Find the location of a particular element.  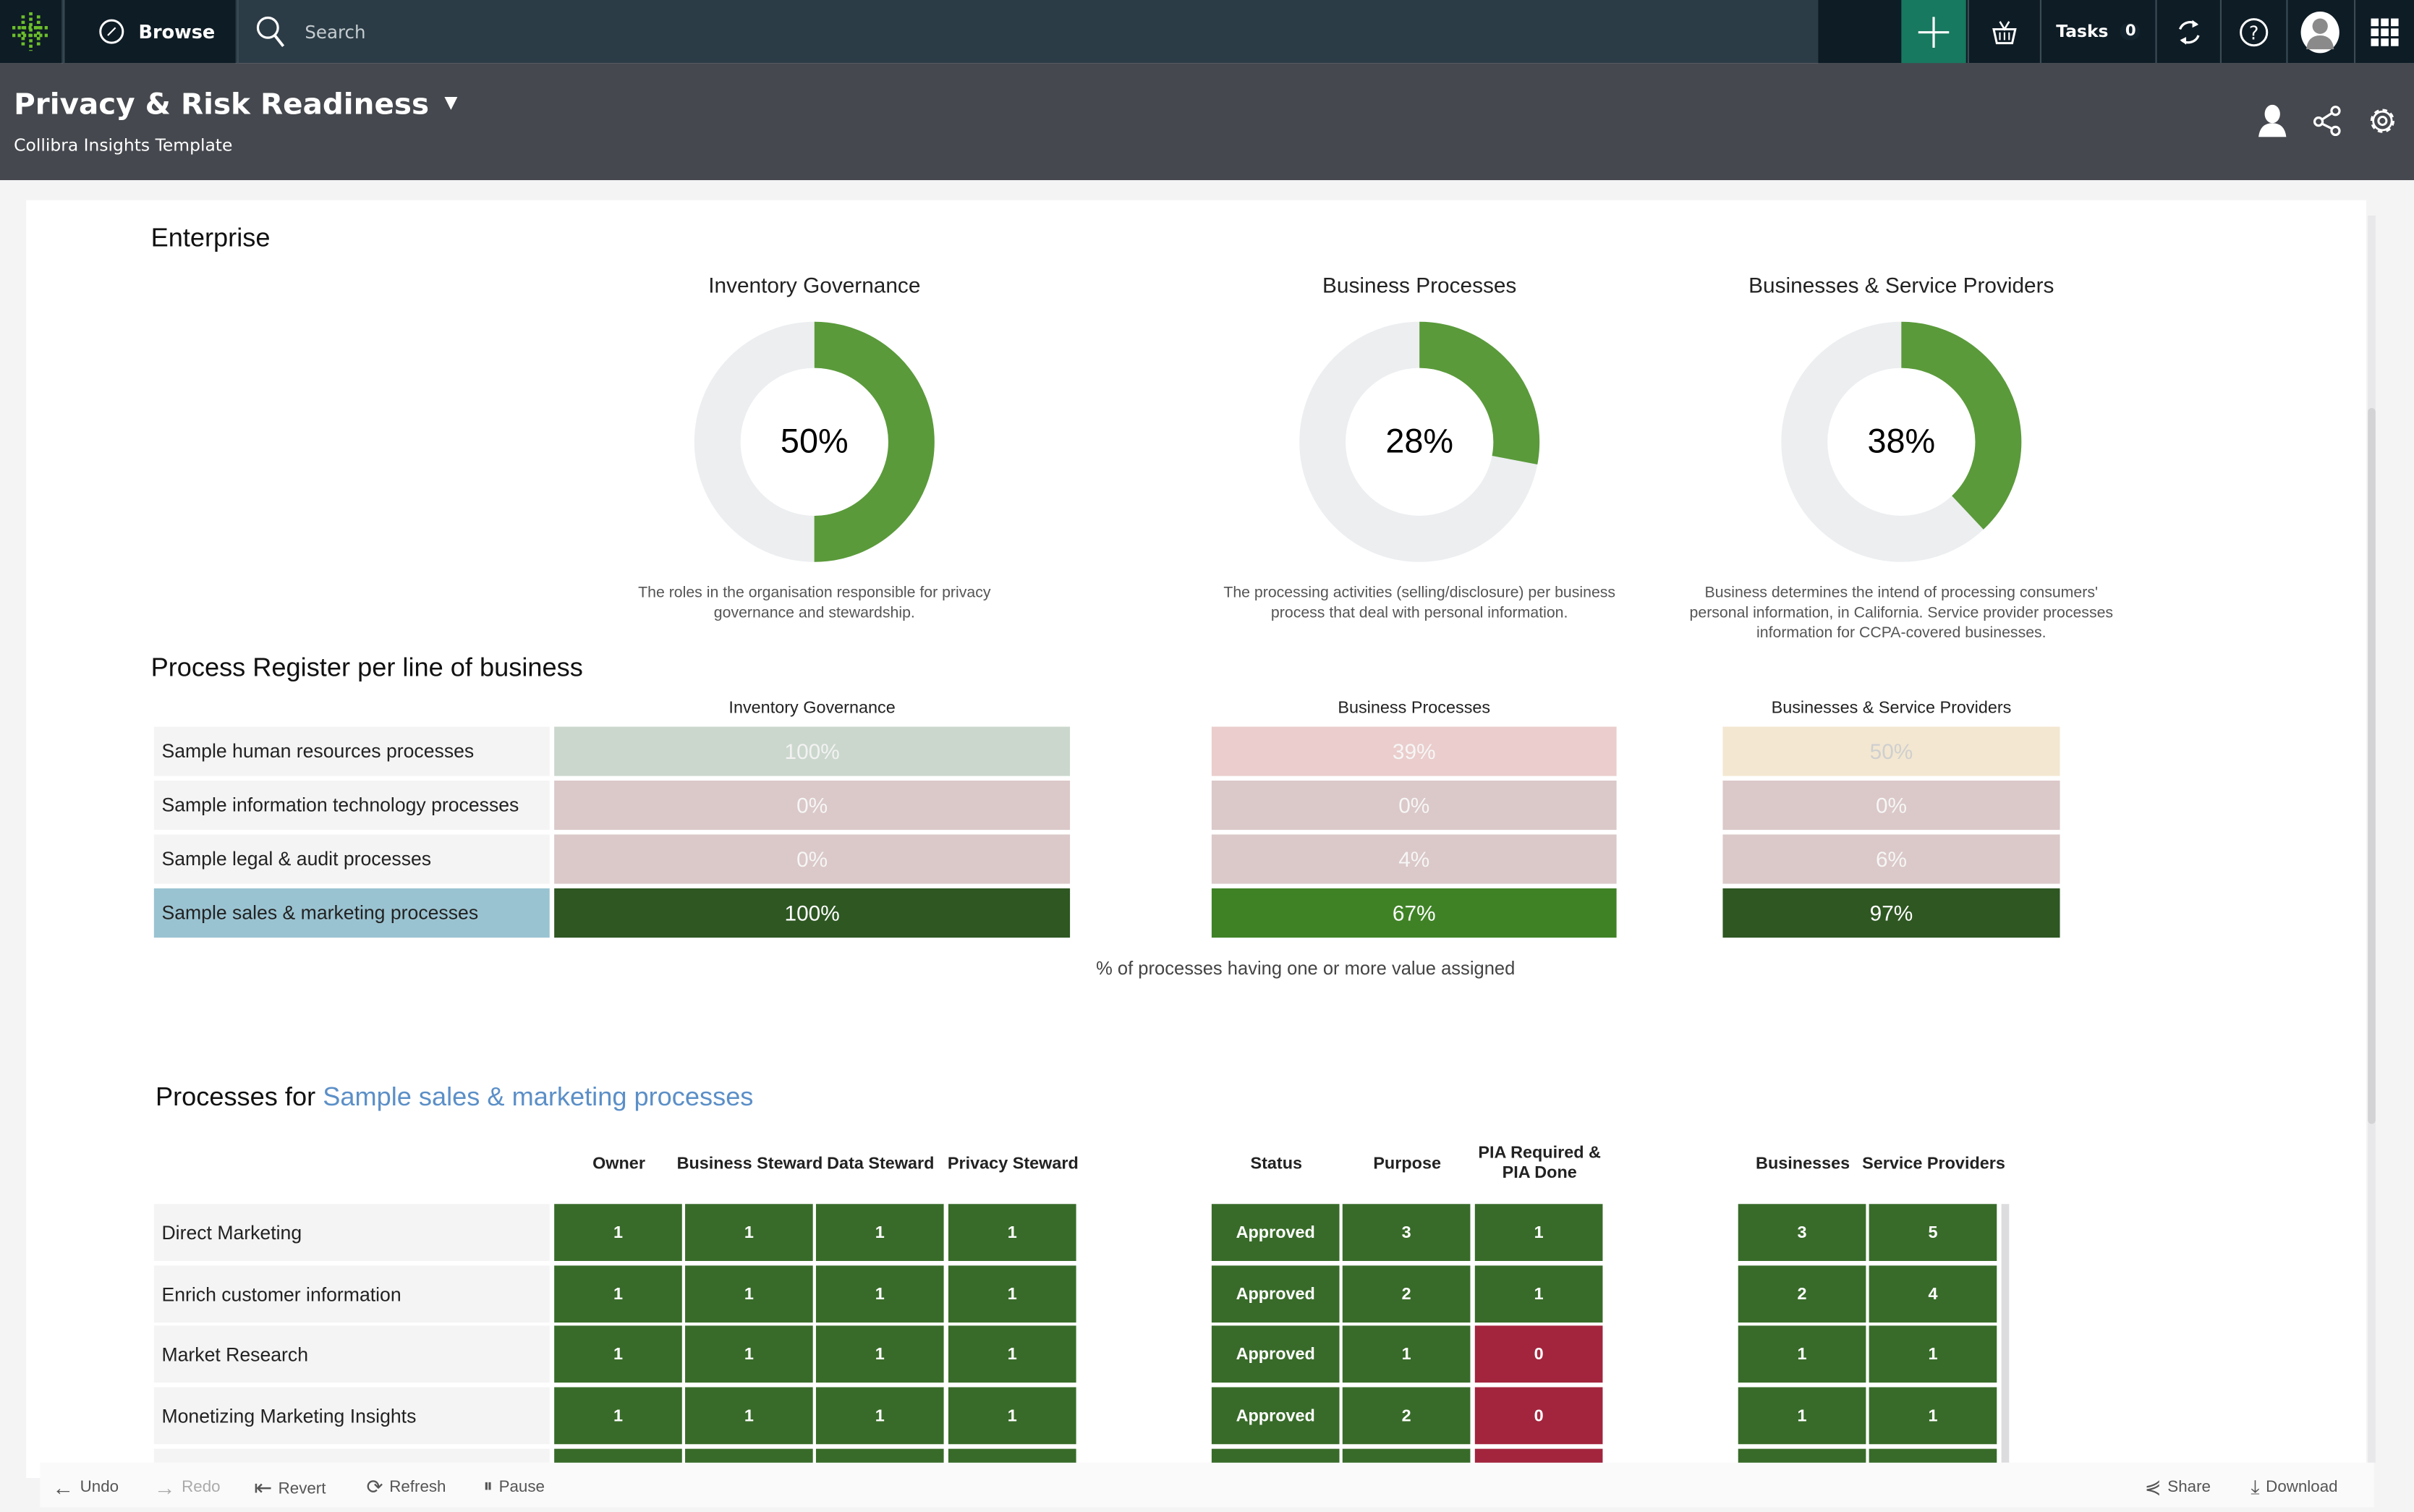

table-row-label: Direct Marketing is located at coordinates (351, 1232).